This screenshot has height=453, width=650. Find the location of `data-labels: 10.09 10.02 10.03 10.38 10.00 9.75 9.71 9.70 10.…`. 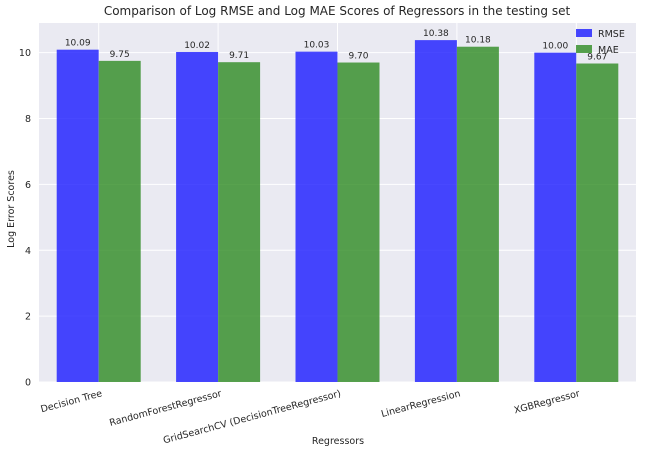

data-labels: 10.09 10.02 10.03 10.38 10.00 9.75 9.71 9.70 10.… is located at coordinates (336, 45).